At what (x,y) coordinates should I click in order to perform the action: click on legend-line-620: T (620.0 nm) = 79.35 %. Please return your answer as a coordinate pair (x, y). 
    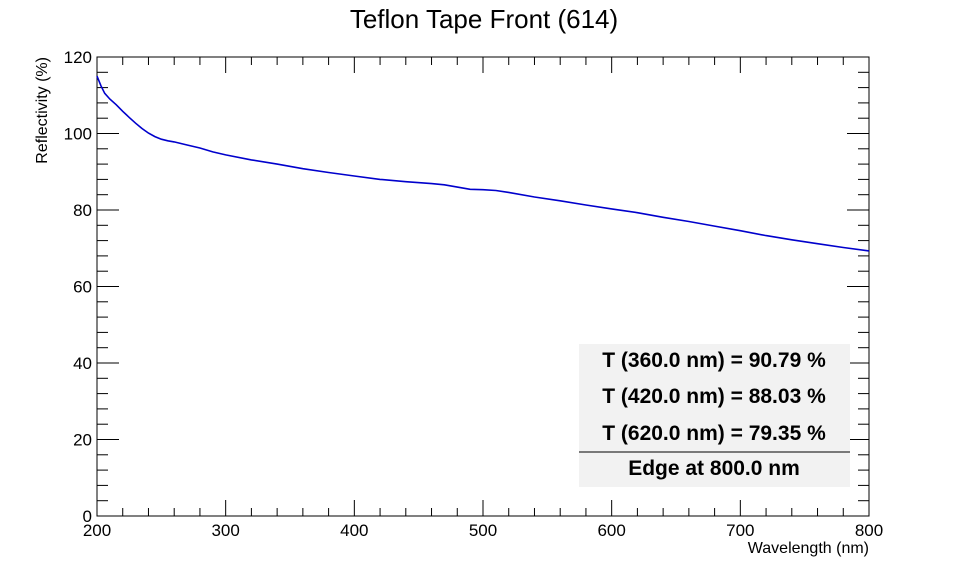
    Looking at the image, I should click on (714, 433).